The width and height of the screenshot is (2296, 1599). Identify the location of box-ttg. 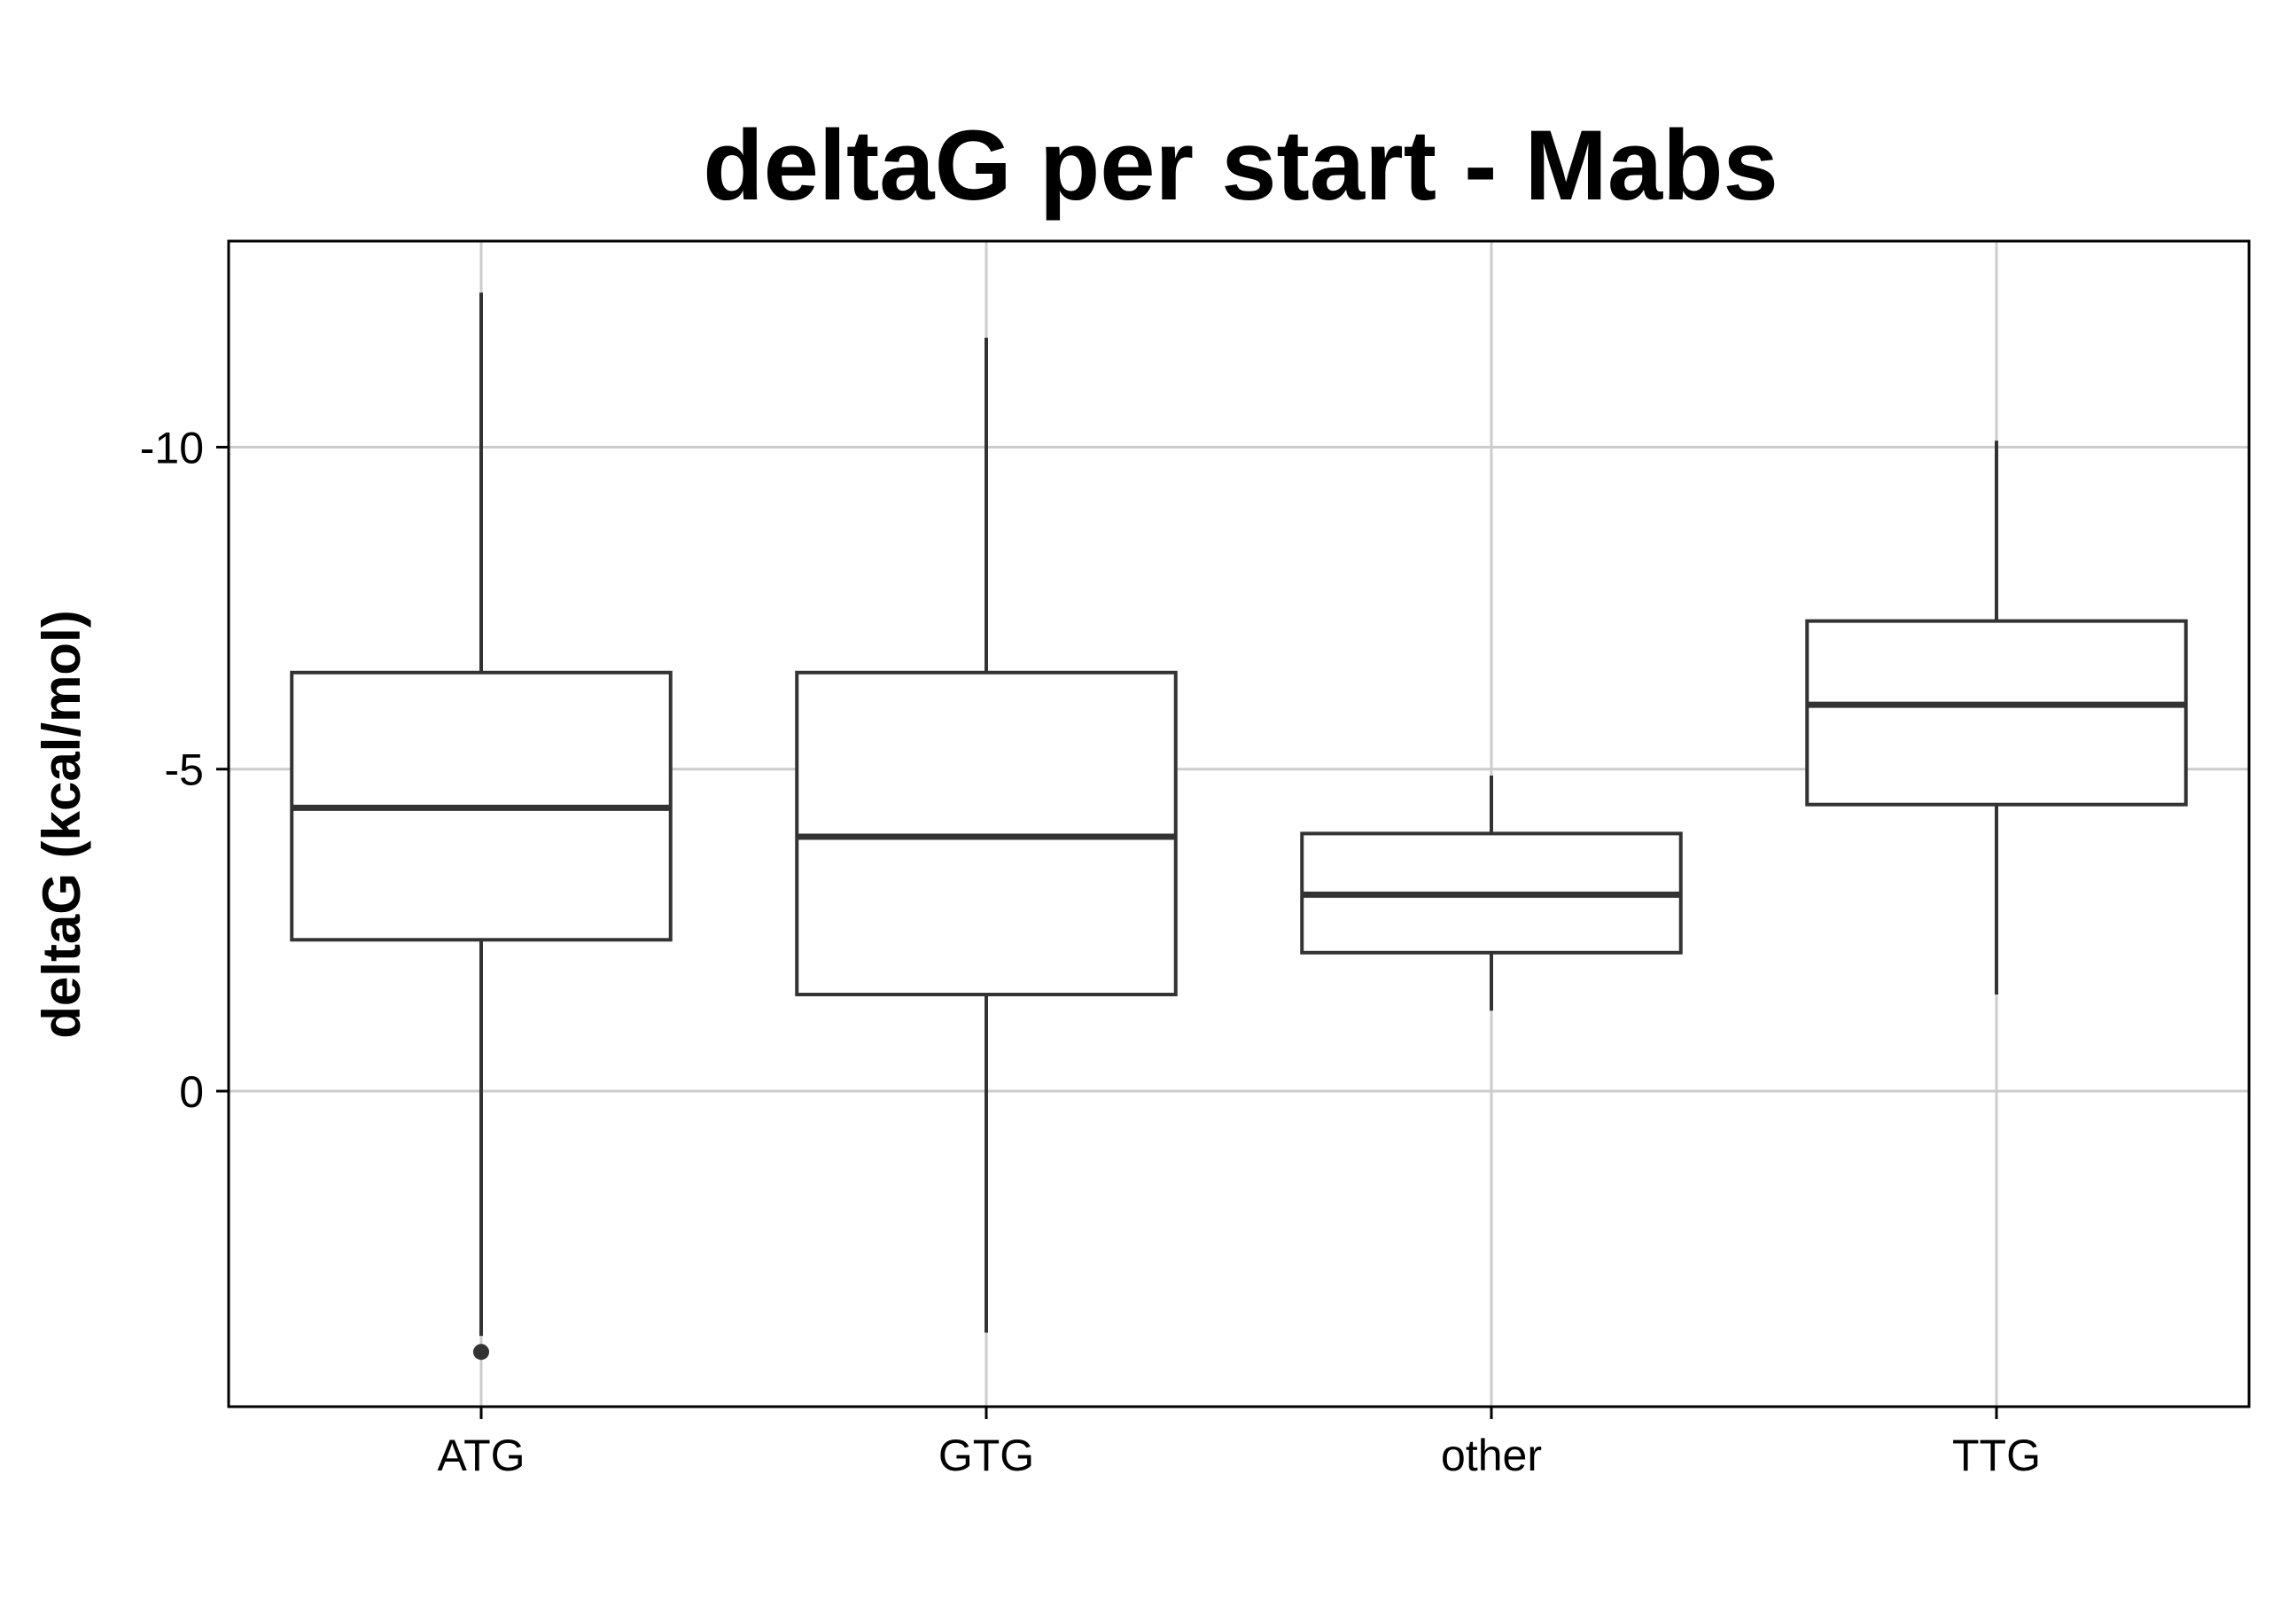
(1996, 718).